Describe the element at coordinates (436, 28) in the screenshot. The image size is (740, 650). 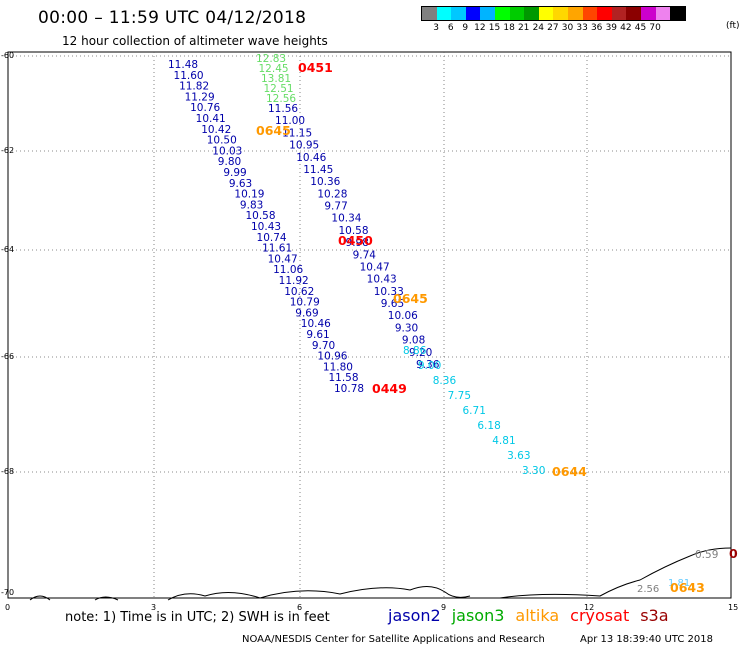
I see `legend-label: 3` at that location.